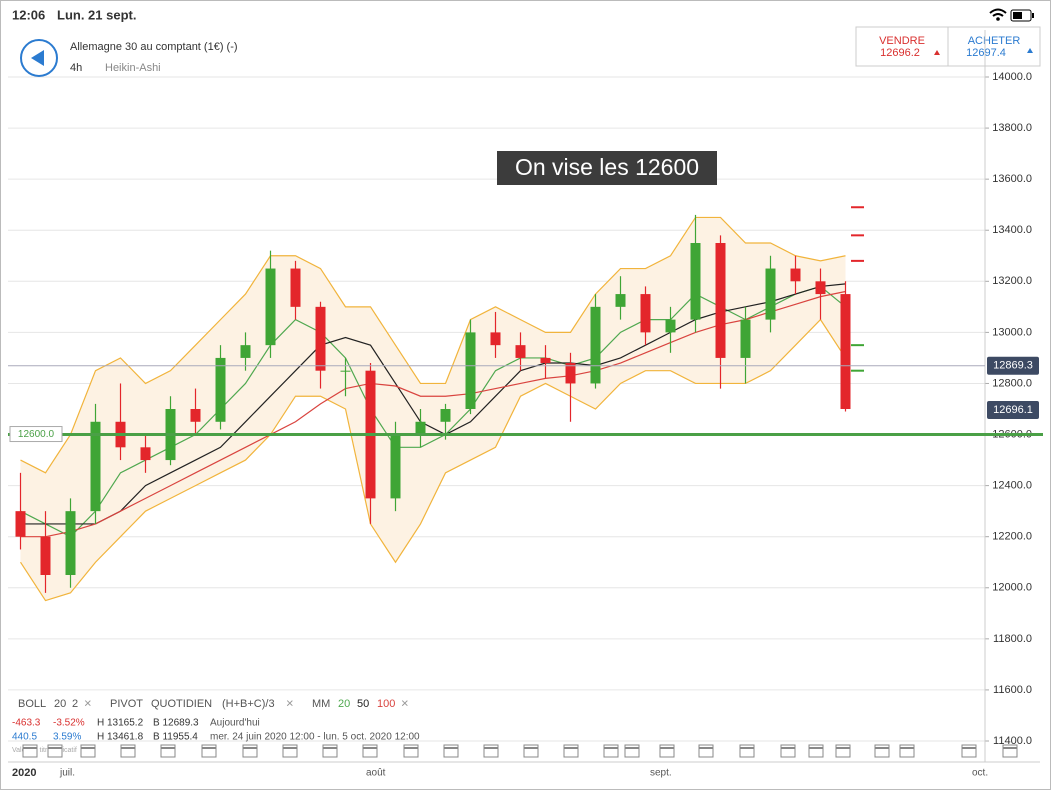 The height and width of the screenshot is (790, 1051). Describe the element at coordinates (902, 41) in the screenshot. I see `sell-label: VENDRE` at that location.